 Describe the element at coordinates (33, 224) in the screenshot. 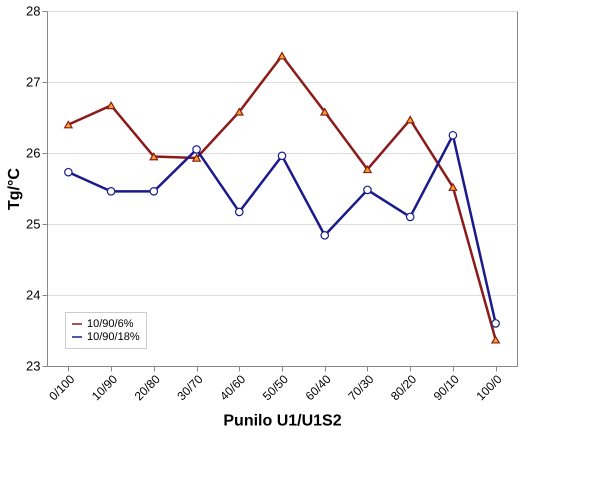

I see `y-tick-label: 25` at that location.